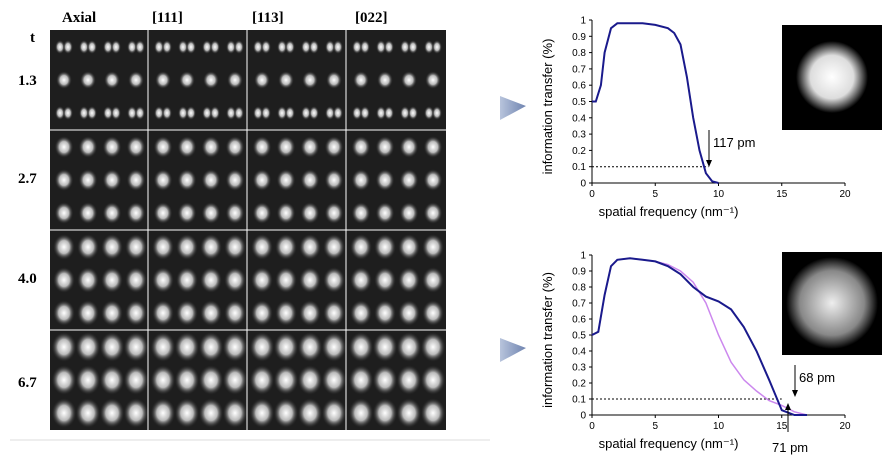 The image size is (882, 463). What do you see at coordinates (268, 18) in the screenshot?
I see `column-header: [113]` at bounding box center [268, 18].